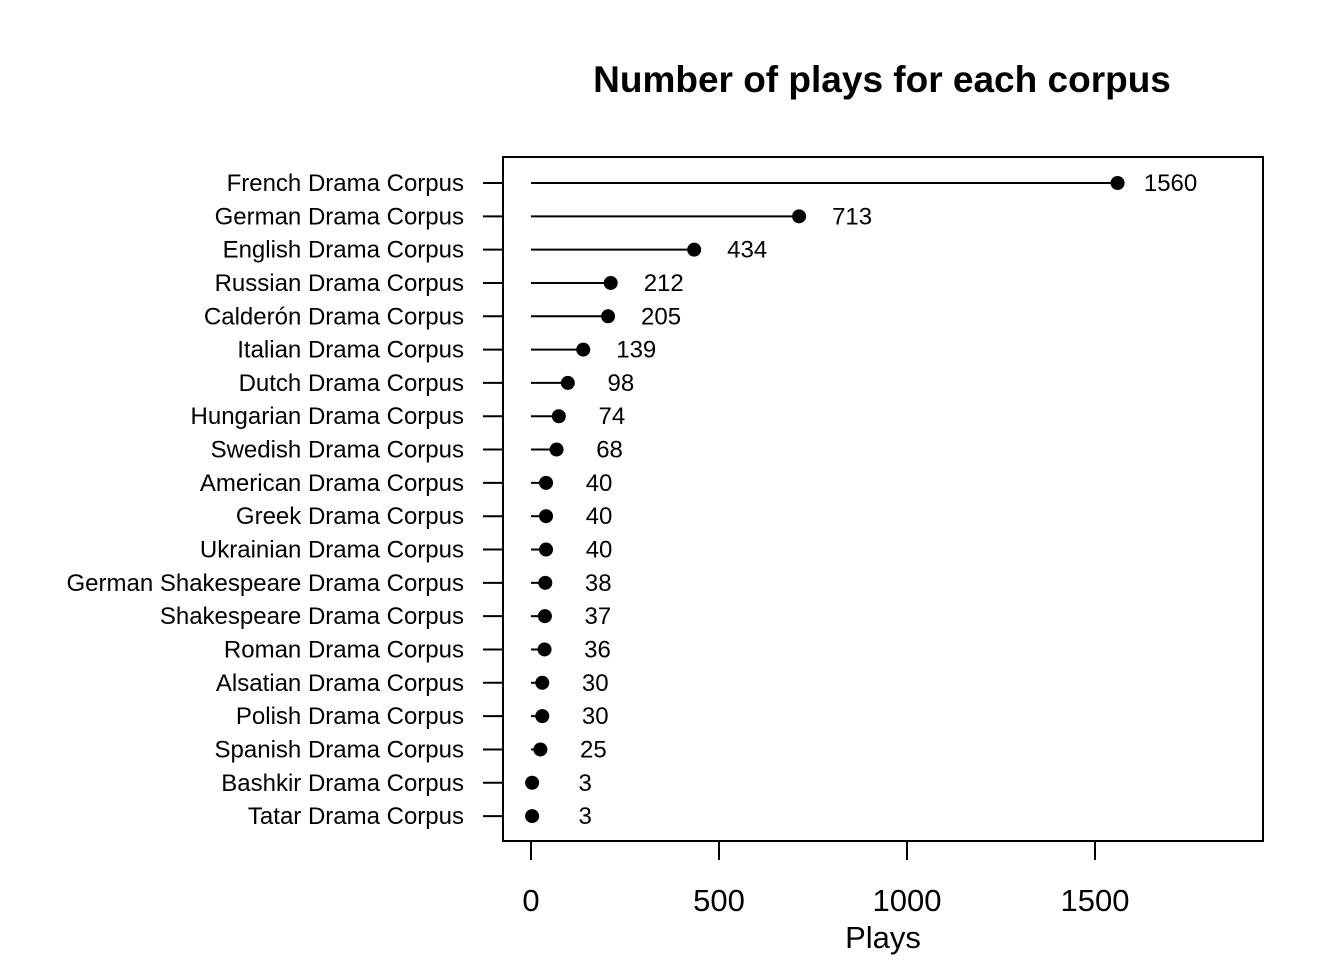 Image resolution: width=1344 pixels, height=960 pixels. I want to click on data-label: 36, so click(597, 649).